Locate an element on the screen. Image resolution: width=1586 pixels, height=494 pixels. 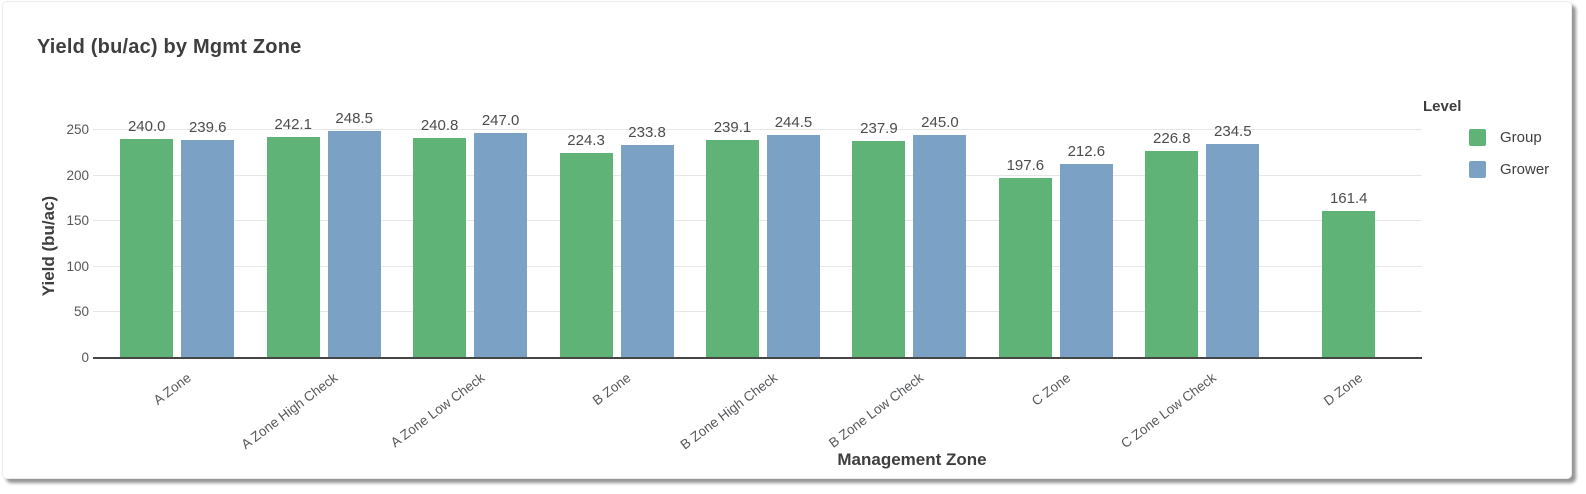
bar-group: 226.8 234.5 C Zone Low Check is located at coordinates (1197, 287).